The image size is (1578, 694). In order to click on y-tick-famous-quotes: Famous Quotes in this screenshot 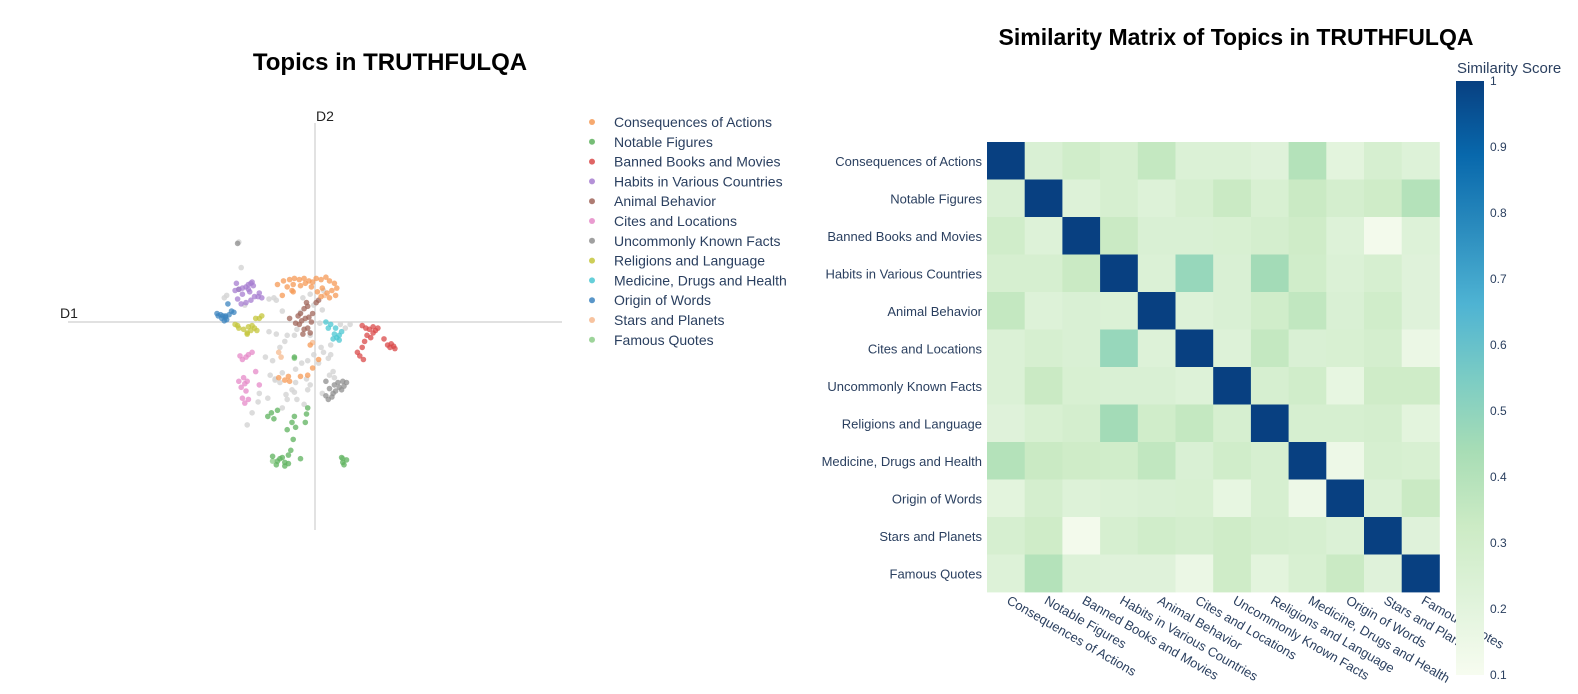, I will do `click(936, 573)`.